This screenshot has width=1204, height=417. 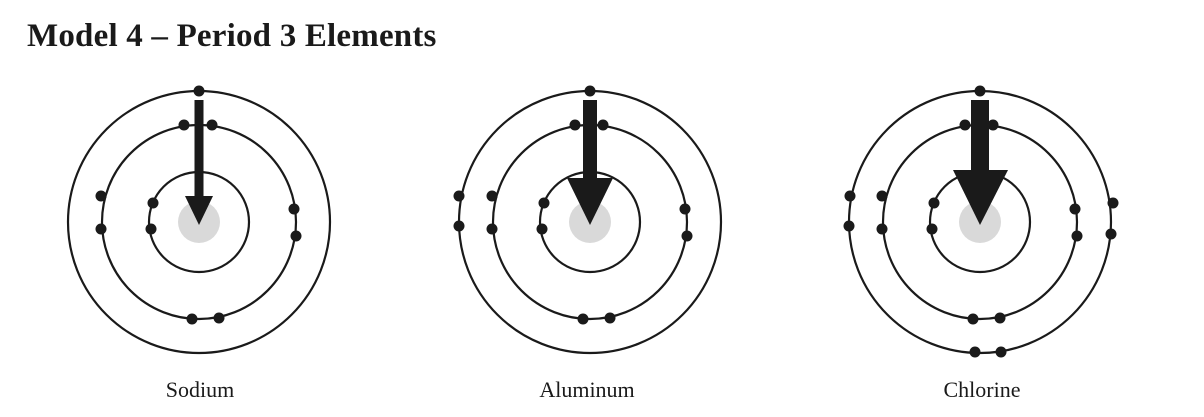 What do you see at coordinates (982, 389) in the screenshot?
I see `atom-label-chlorine: Chlorine` at bounding box center [982, 389].